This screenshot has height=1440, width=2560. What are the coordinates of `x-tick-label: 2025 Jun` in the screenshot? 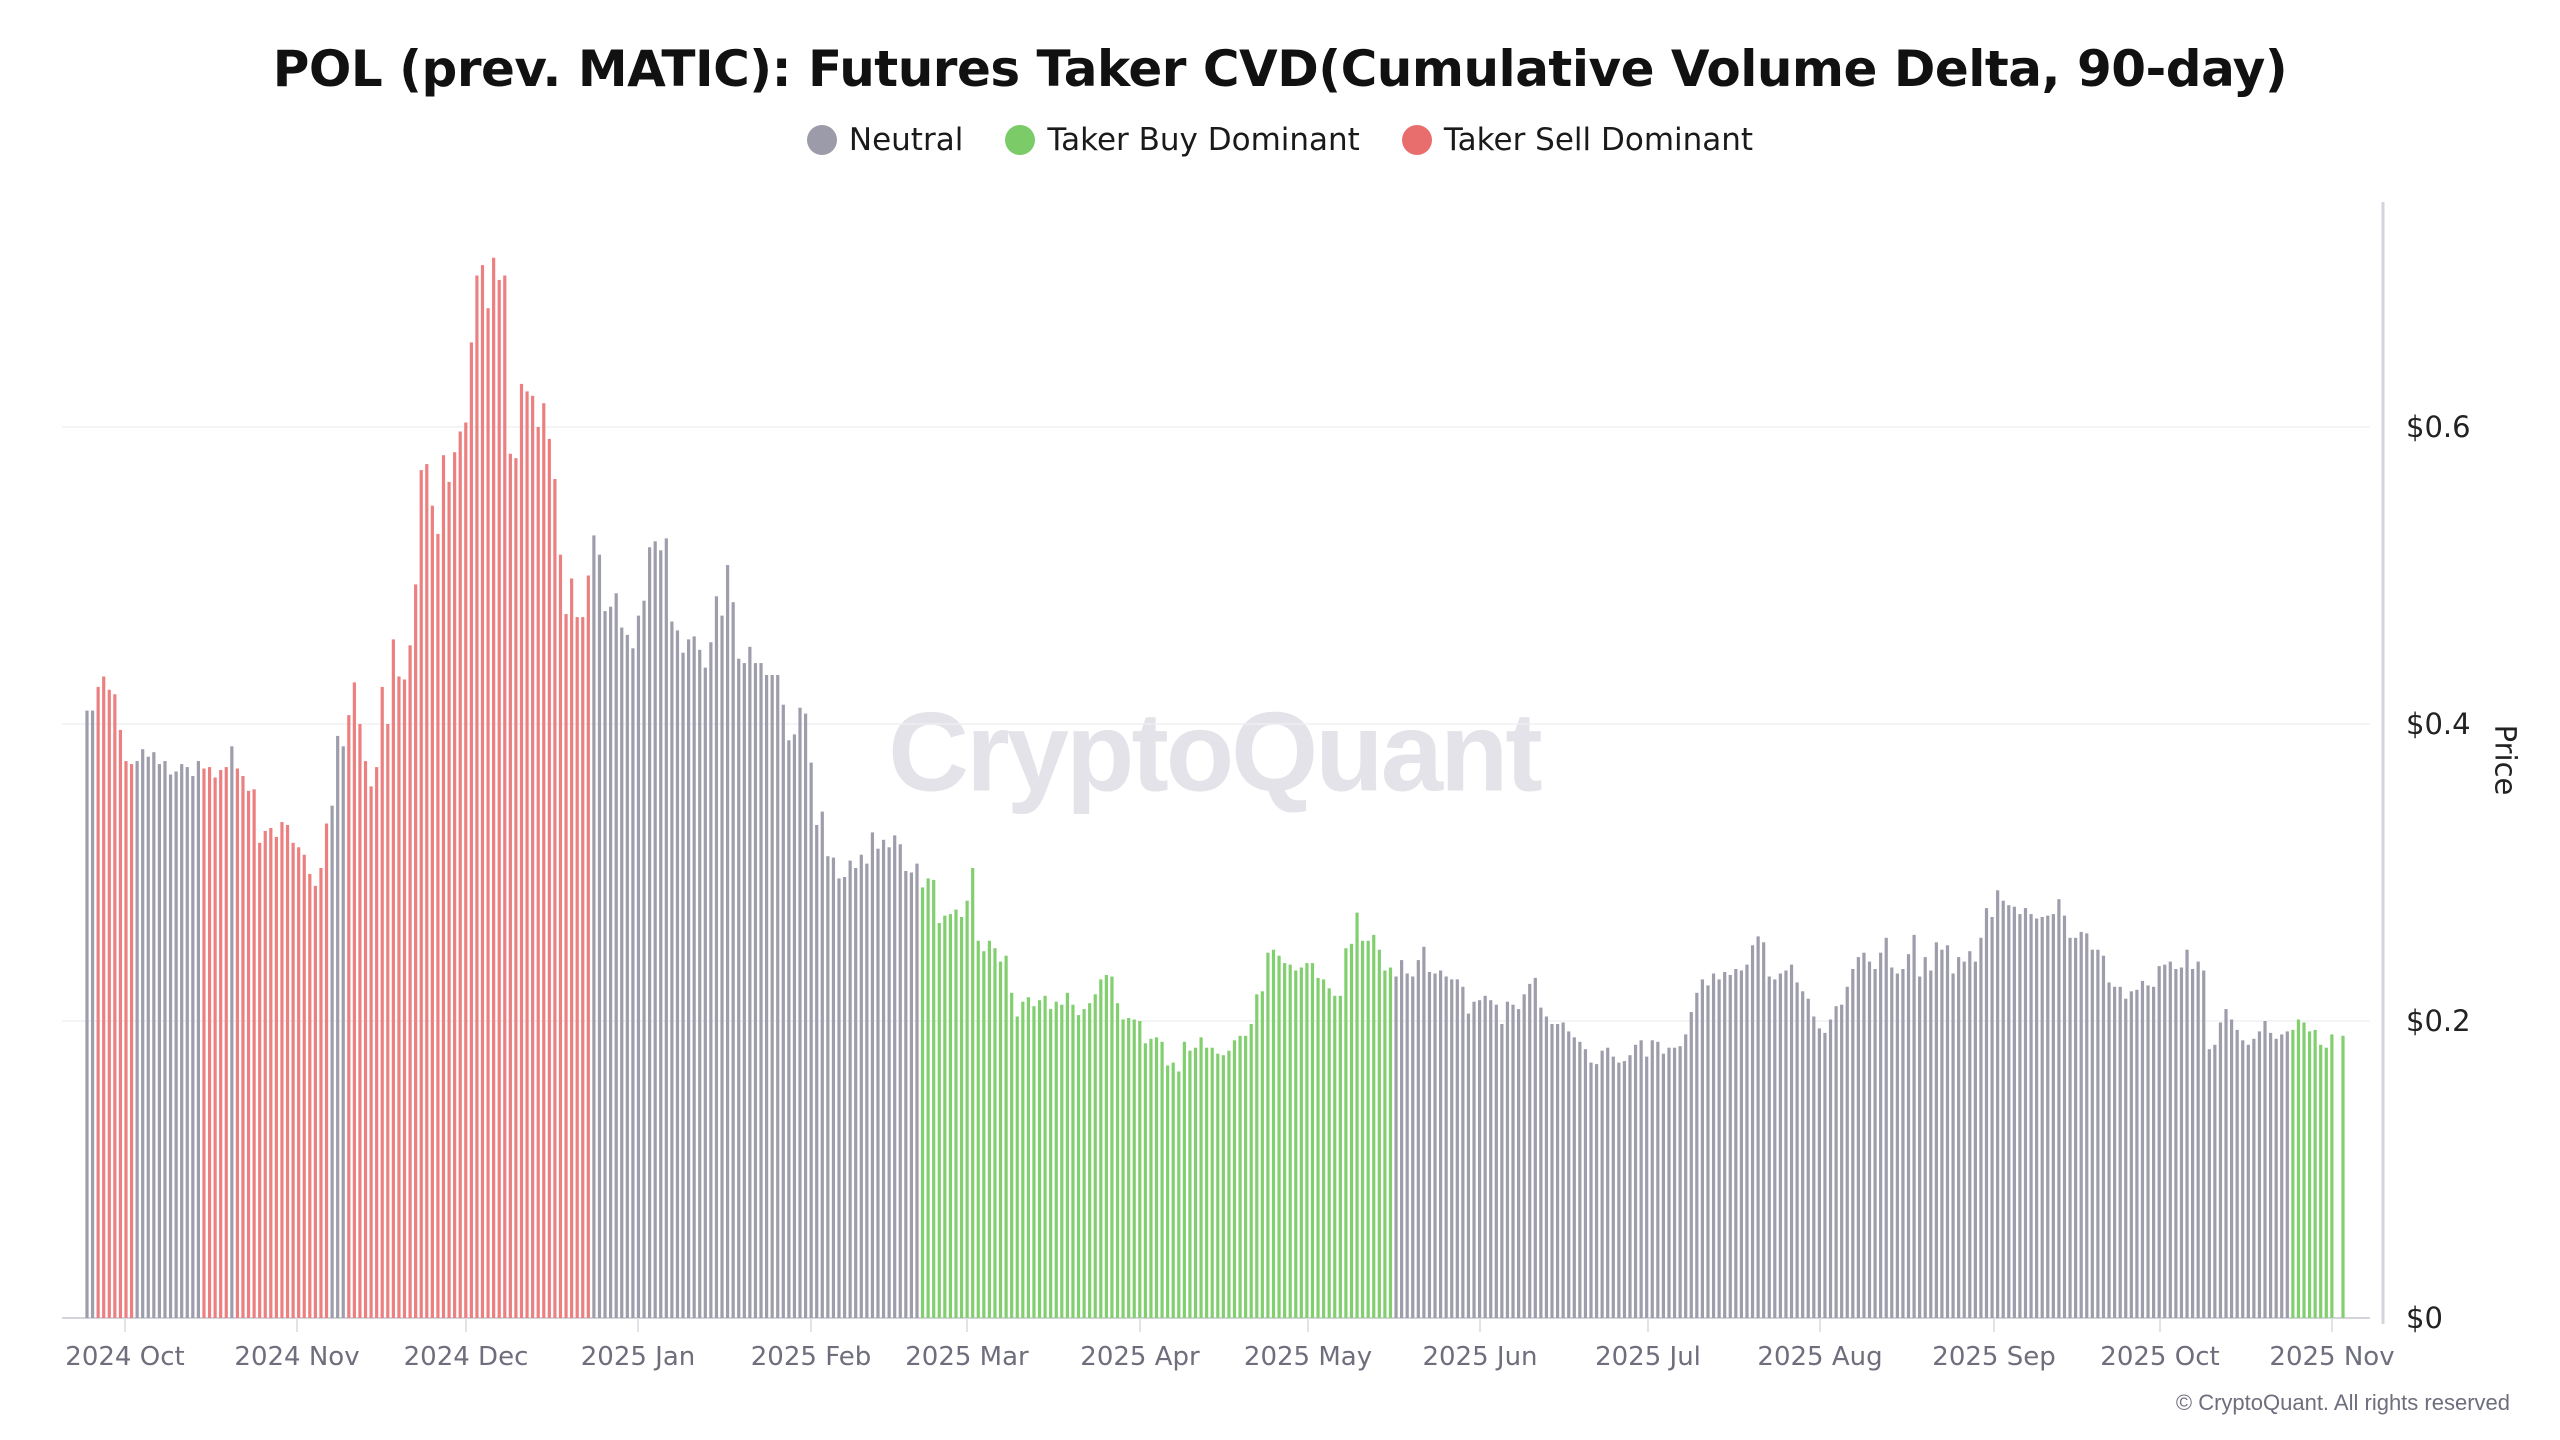 It's located at (1480, 1357).